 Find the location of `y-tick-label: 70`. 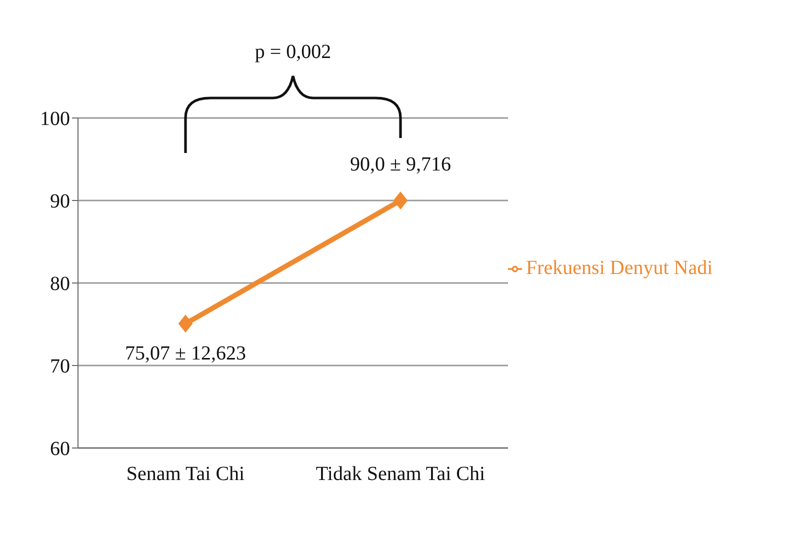

y-tick-label: 70 is located at coordinates (60, 367).